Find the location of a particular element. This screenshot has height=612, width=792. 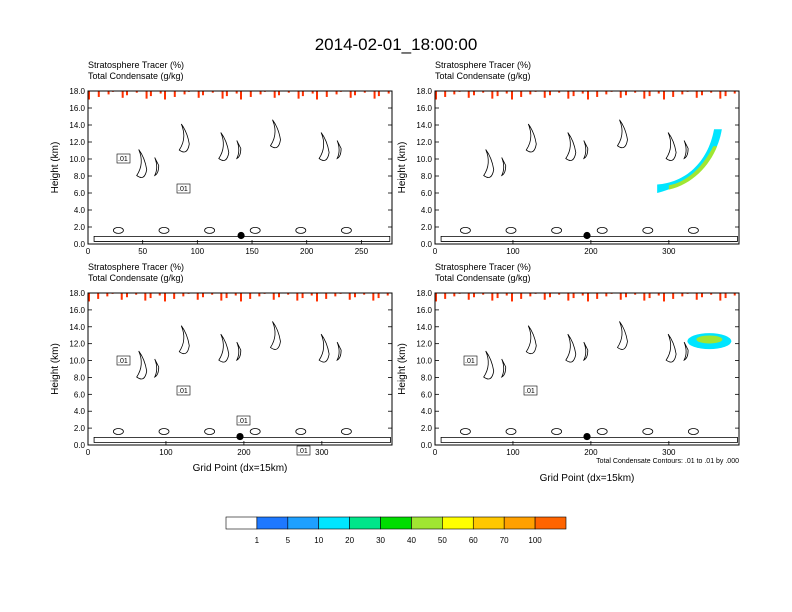

panel-header-line1: Stratosphere Tracer (%) is located at coordinates (483, 65).